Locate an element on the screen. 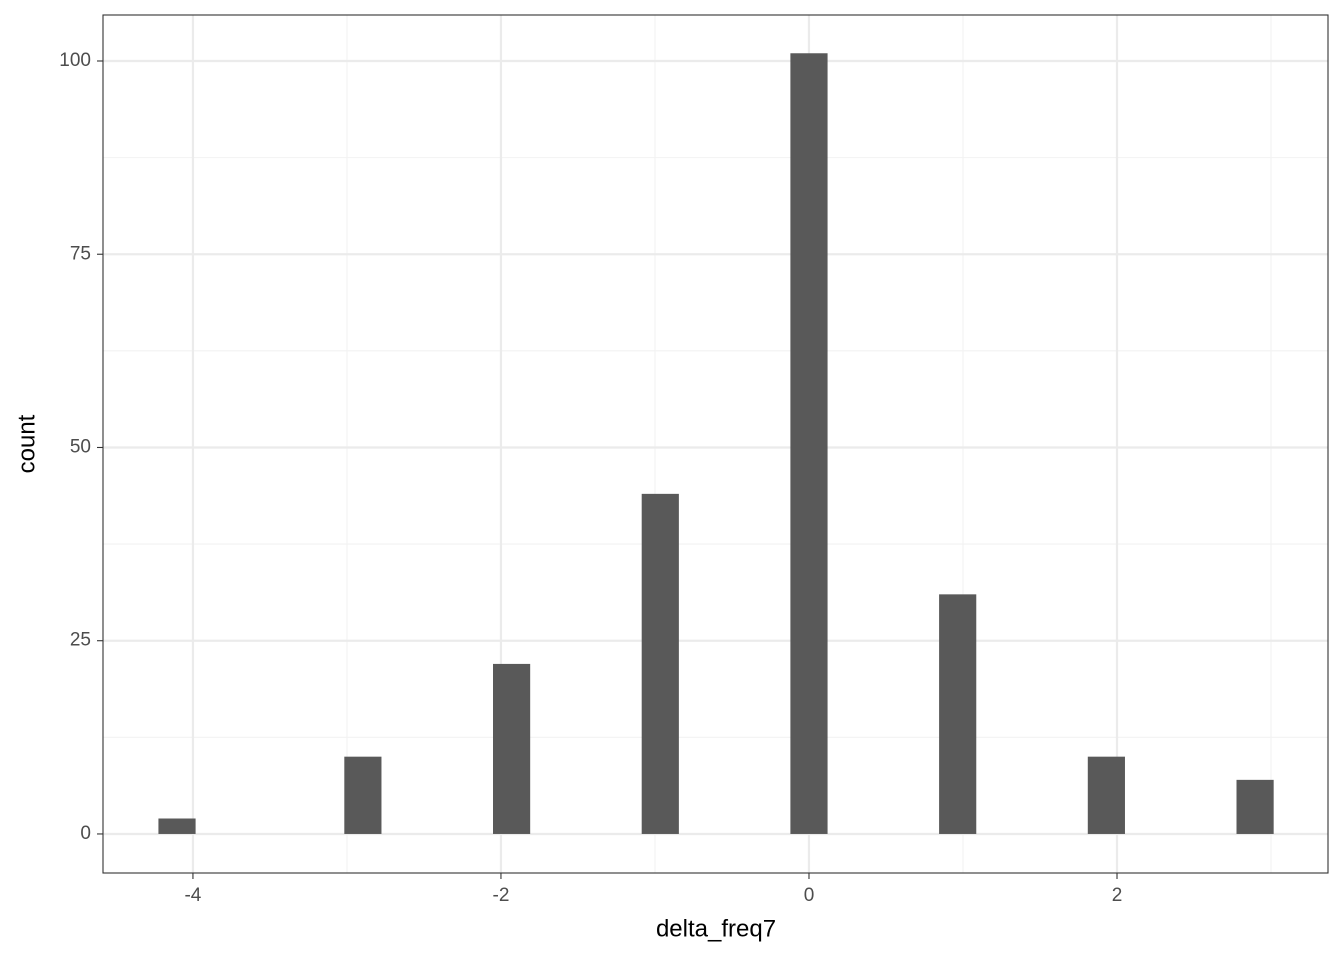  x-tick-label: -4 is located at coordinates (192, 895).